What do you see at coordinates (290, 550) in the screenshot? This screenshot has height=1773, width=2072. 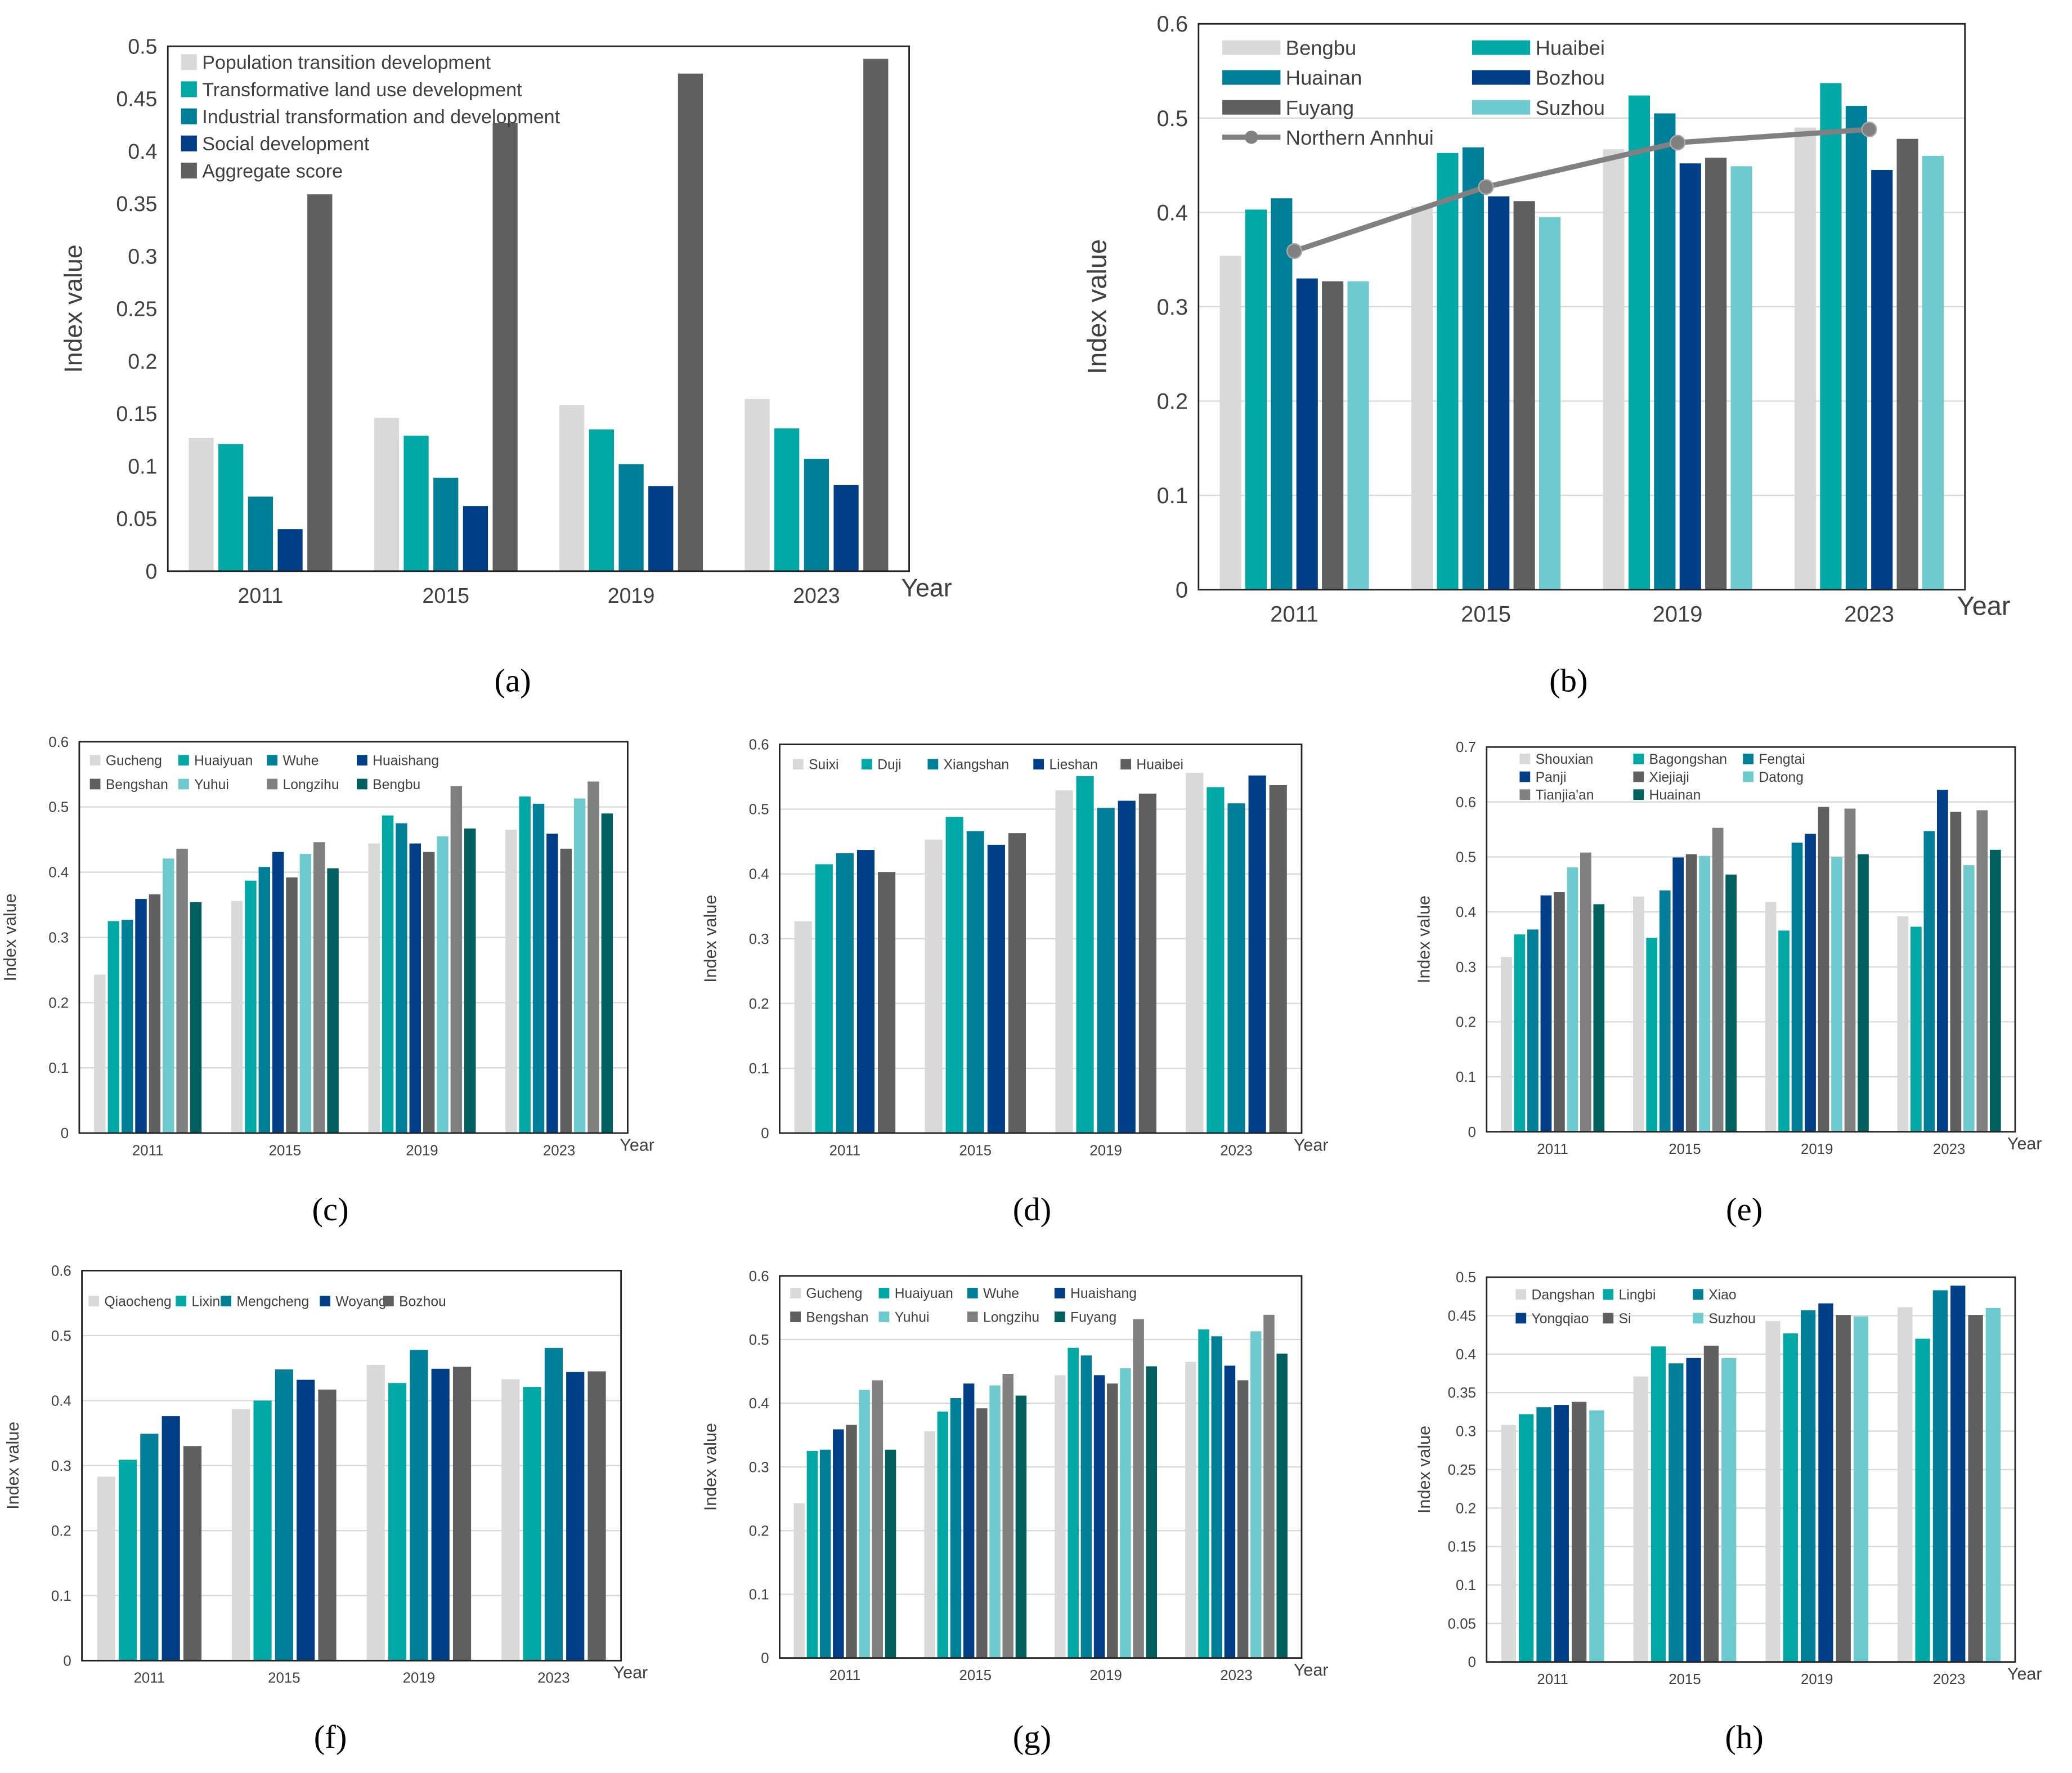 I see `bar-social-development-2011` at bounding box center [290, 550].